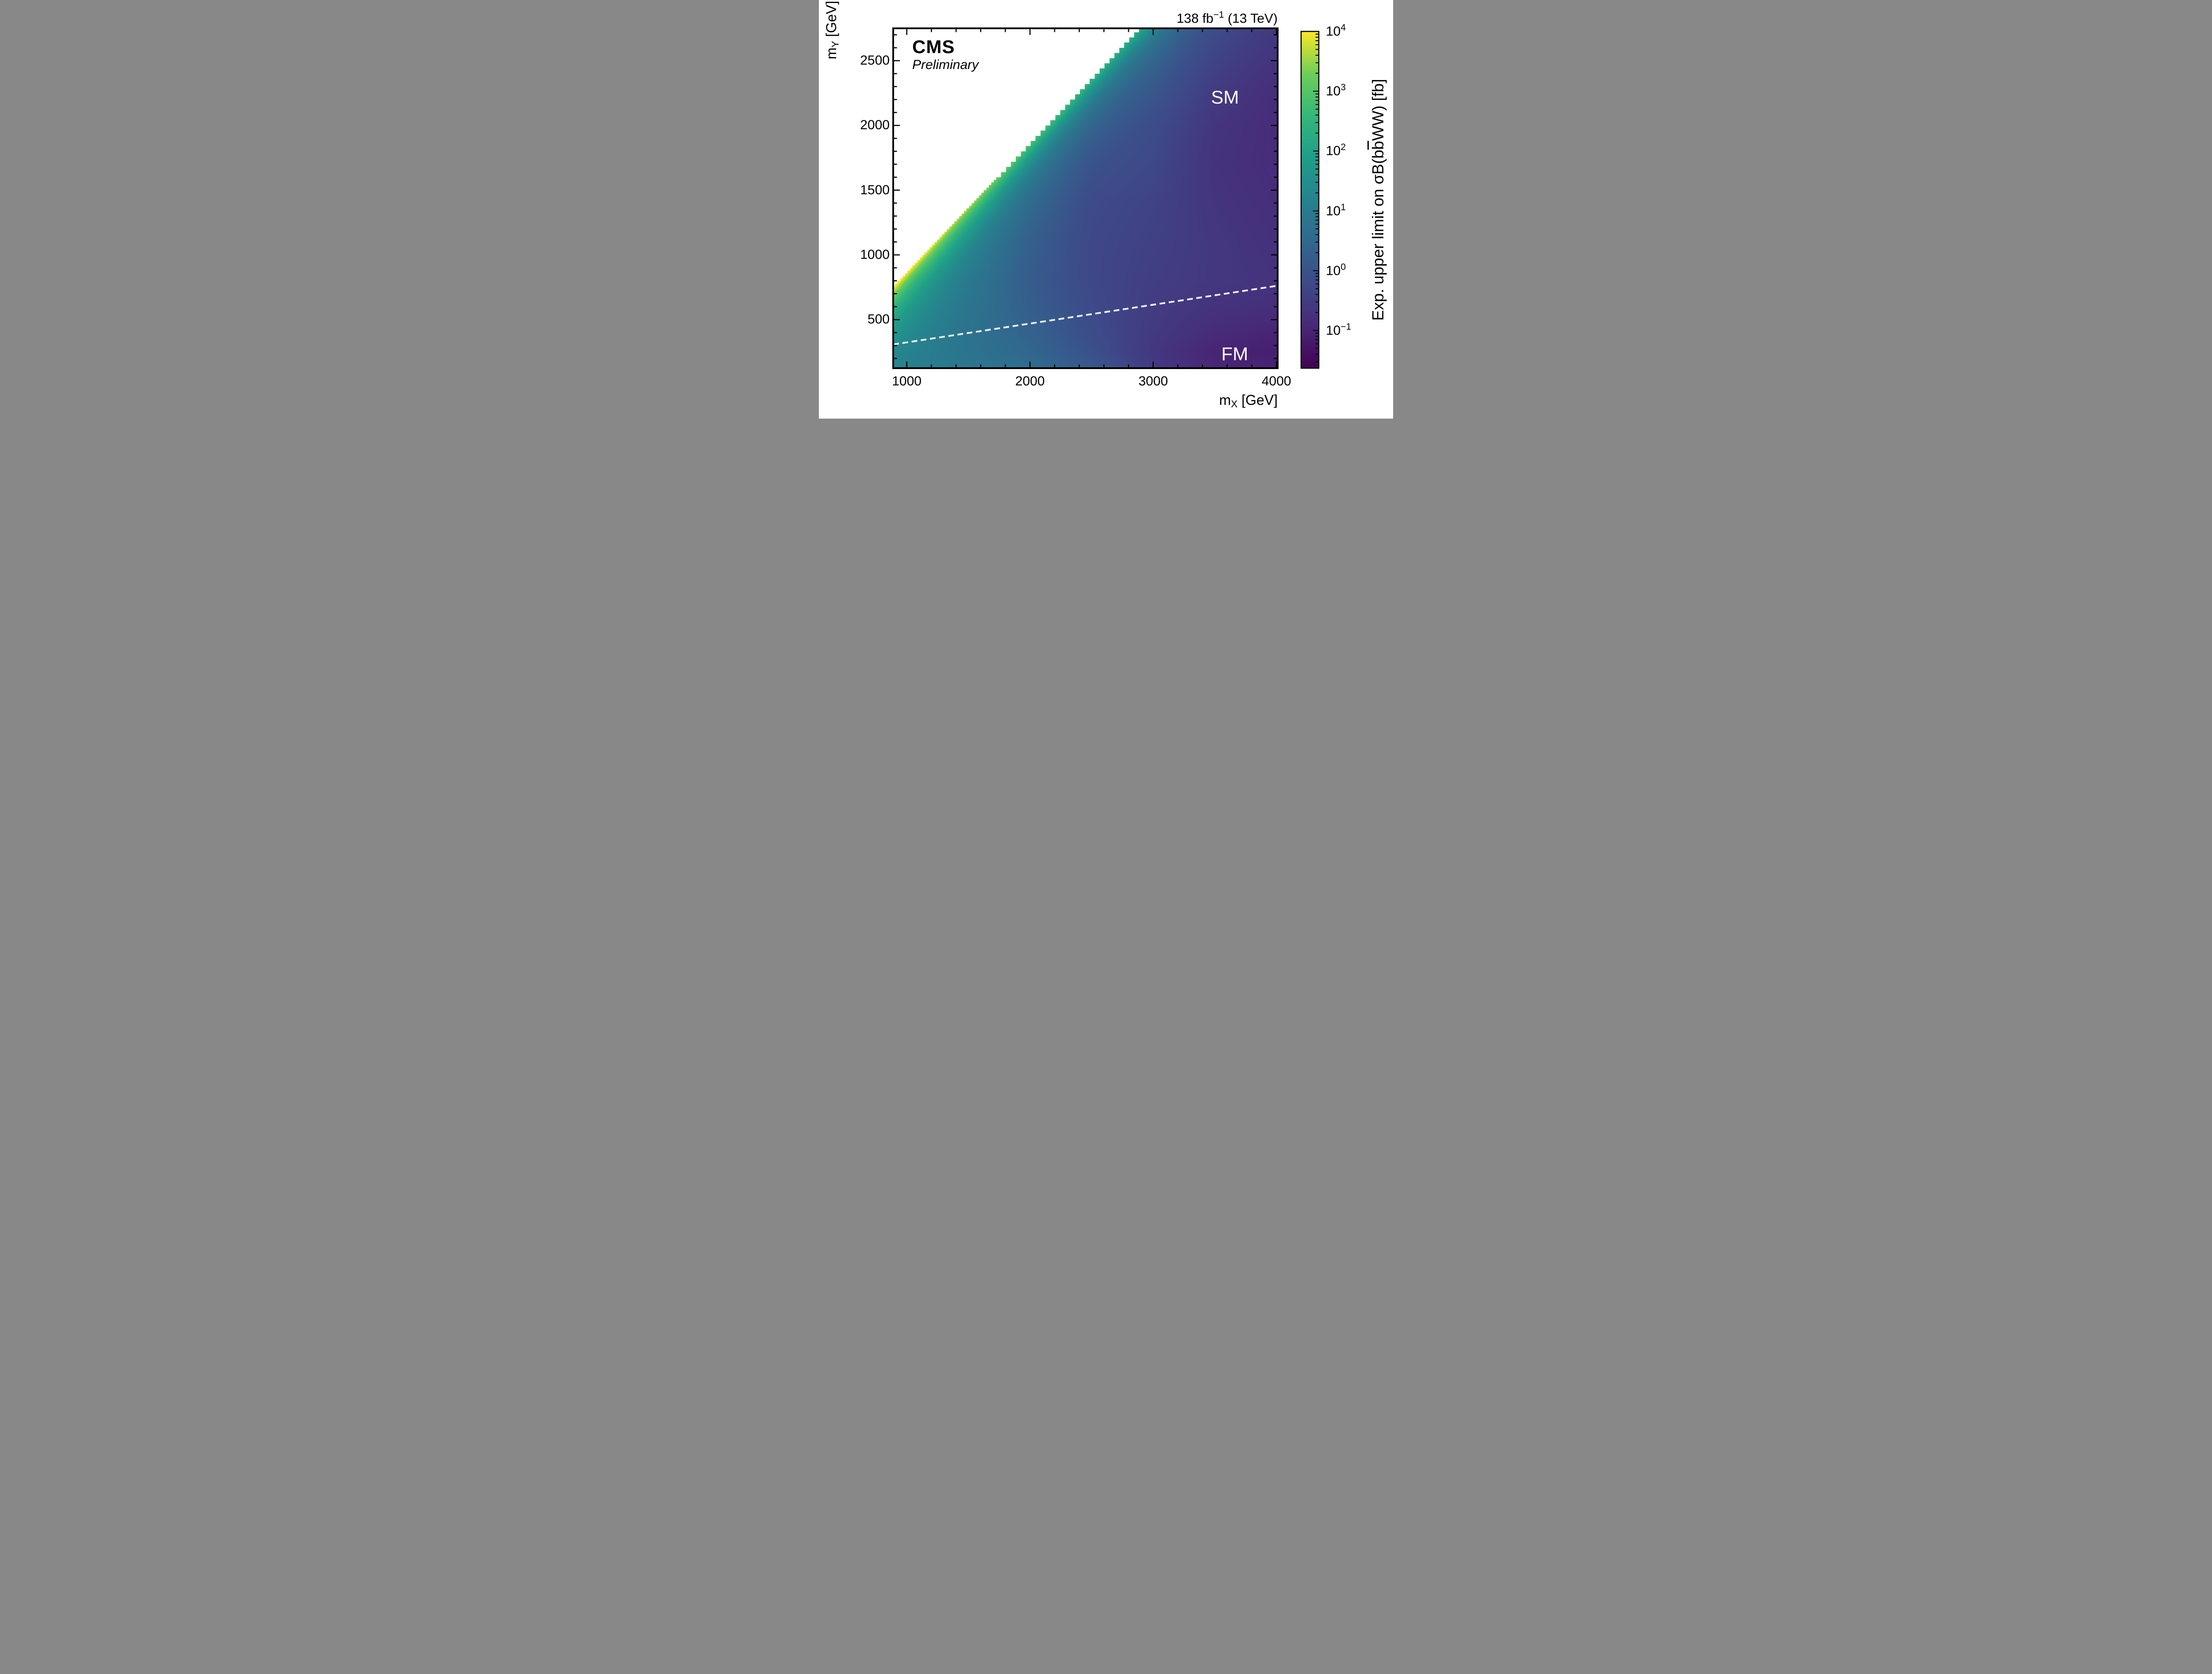 The width and height of the screenshot is (2212, 1674). Describe the element at coordinates (1153, 381) in the screenshot. I see `x-tick-label: 3000` at that location.